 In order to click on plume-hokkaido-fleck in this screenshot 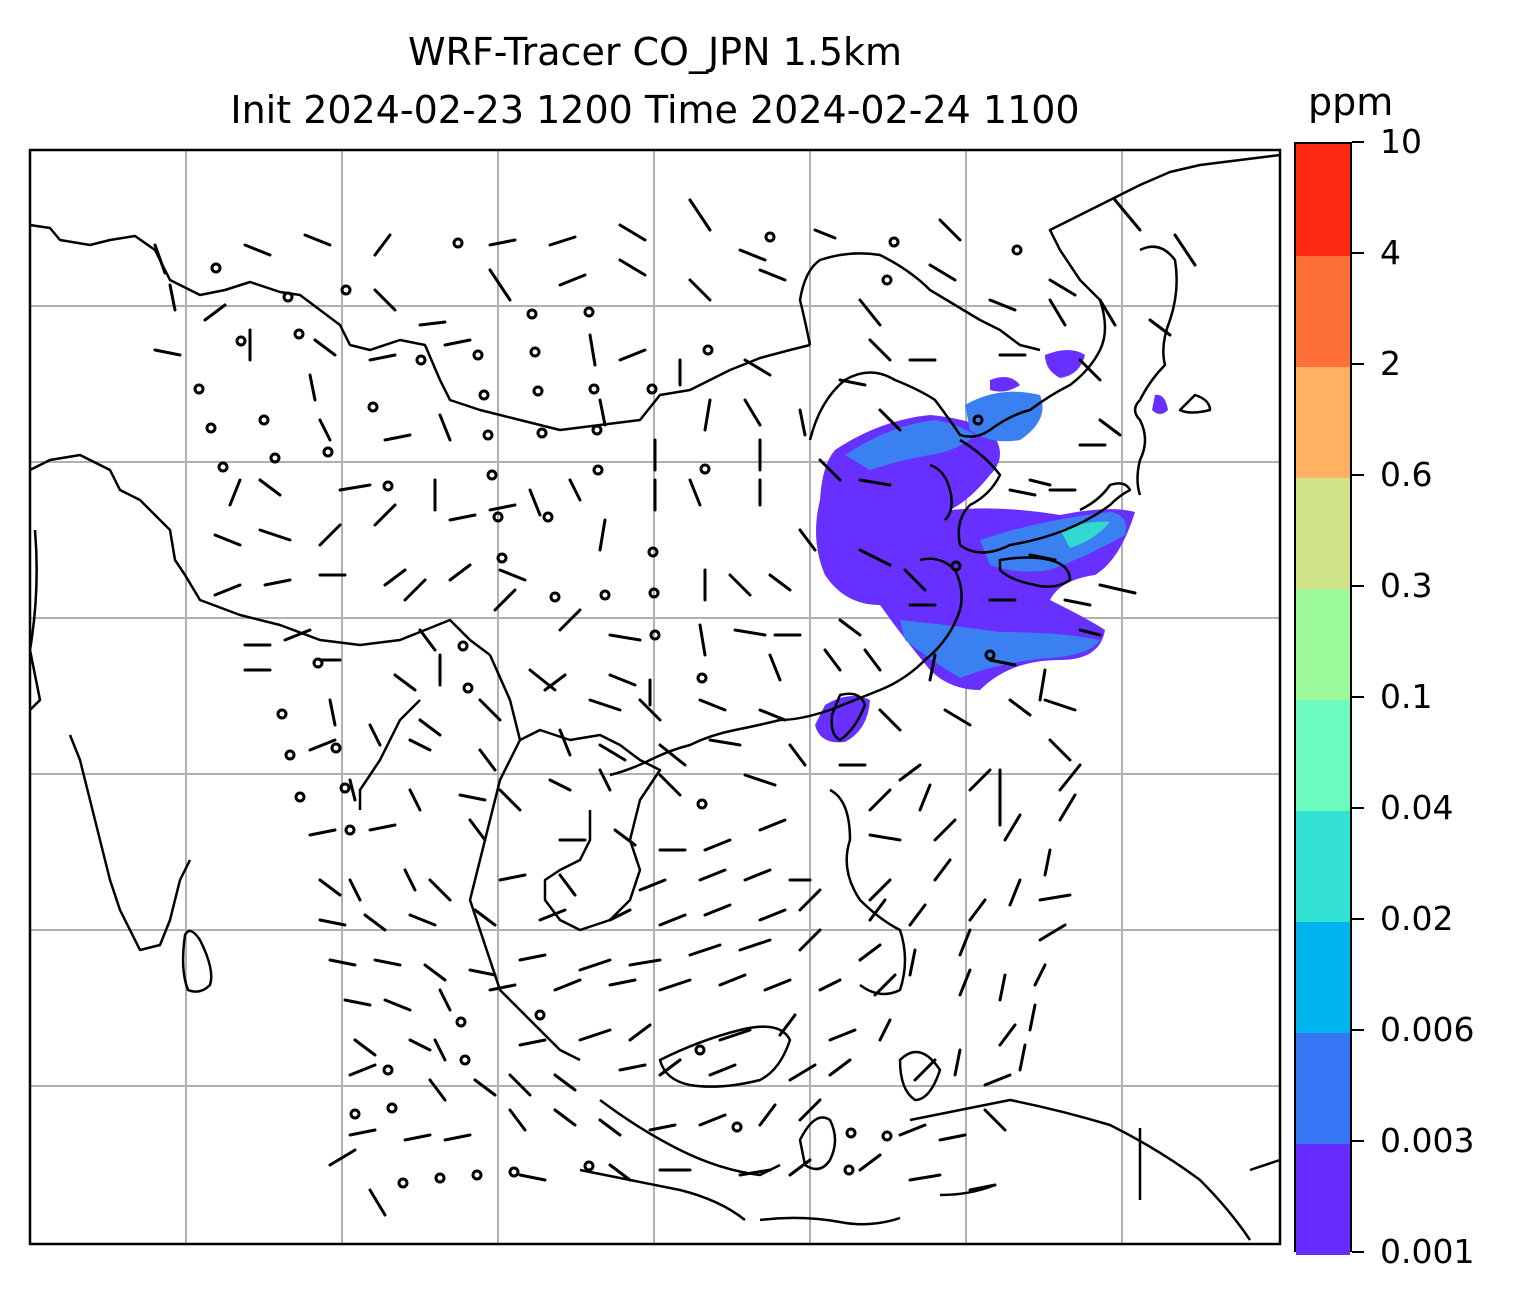, I will do `click(1160, 404)`.